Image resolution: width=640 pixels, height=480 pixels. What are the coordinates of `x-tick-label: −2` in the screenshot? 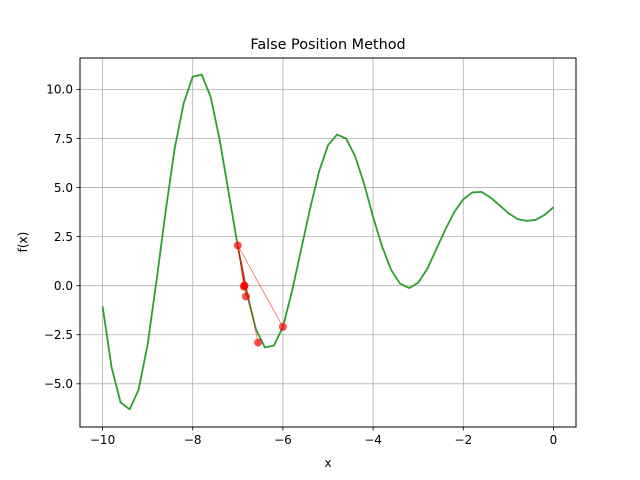 It's located at (463, 440).